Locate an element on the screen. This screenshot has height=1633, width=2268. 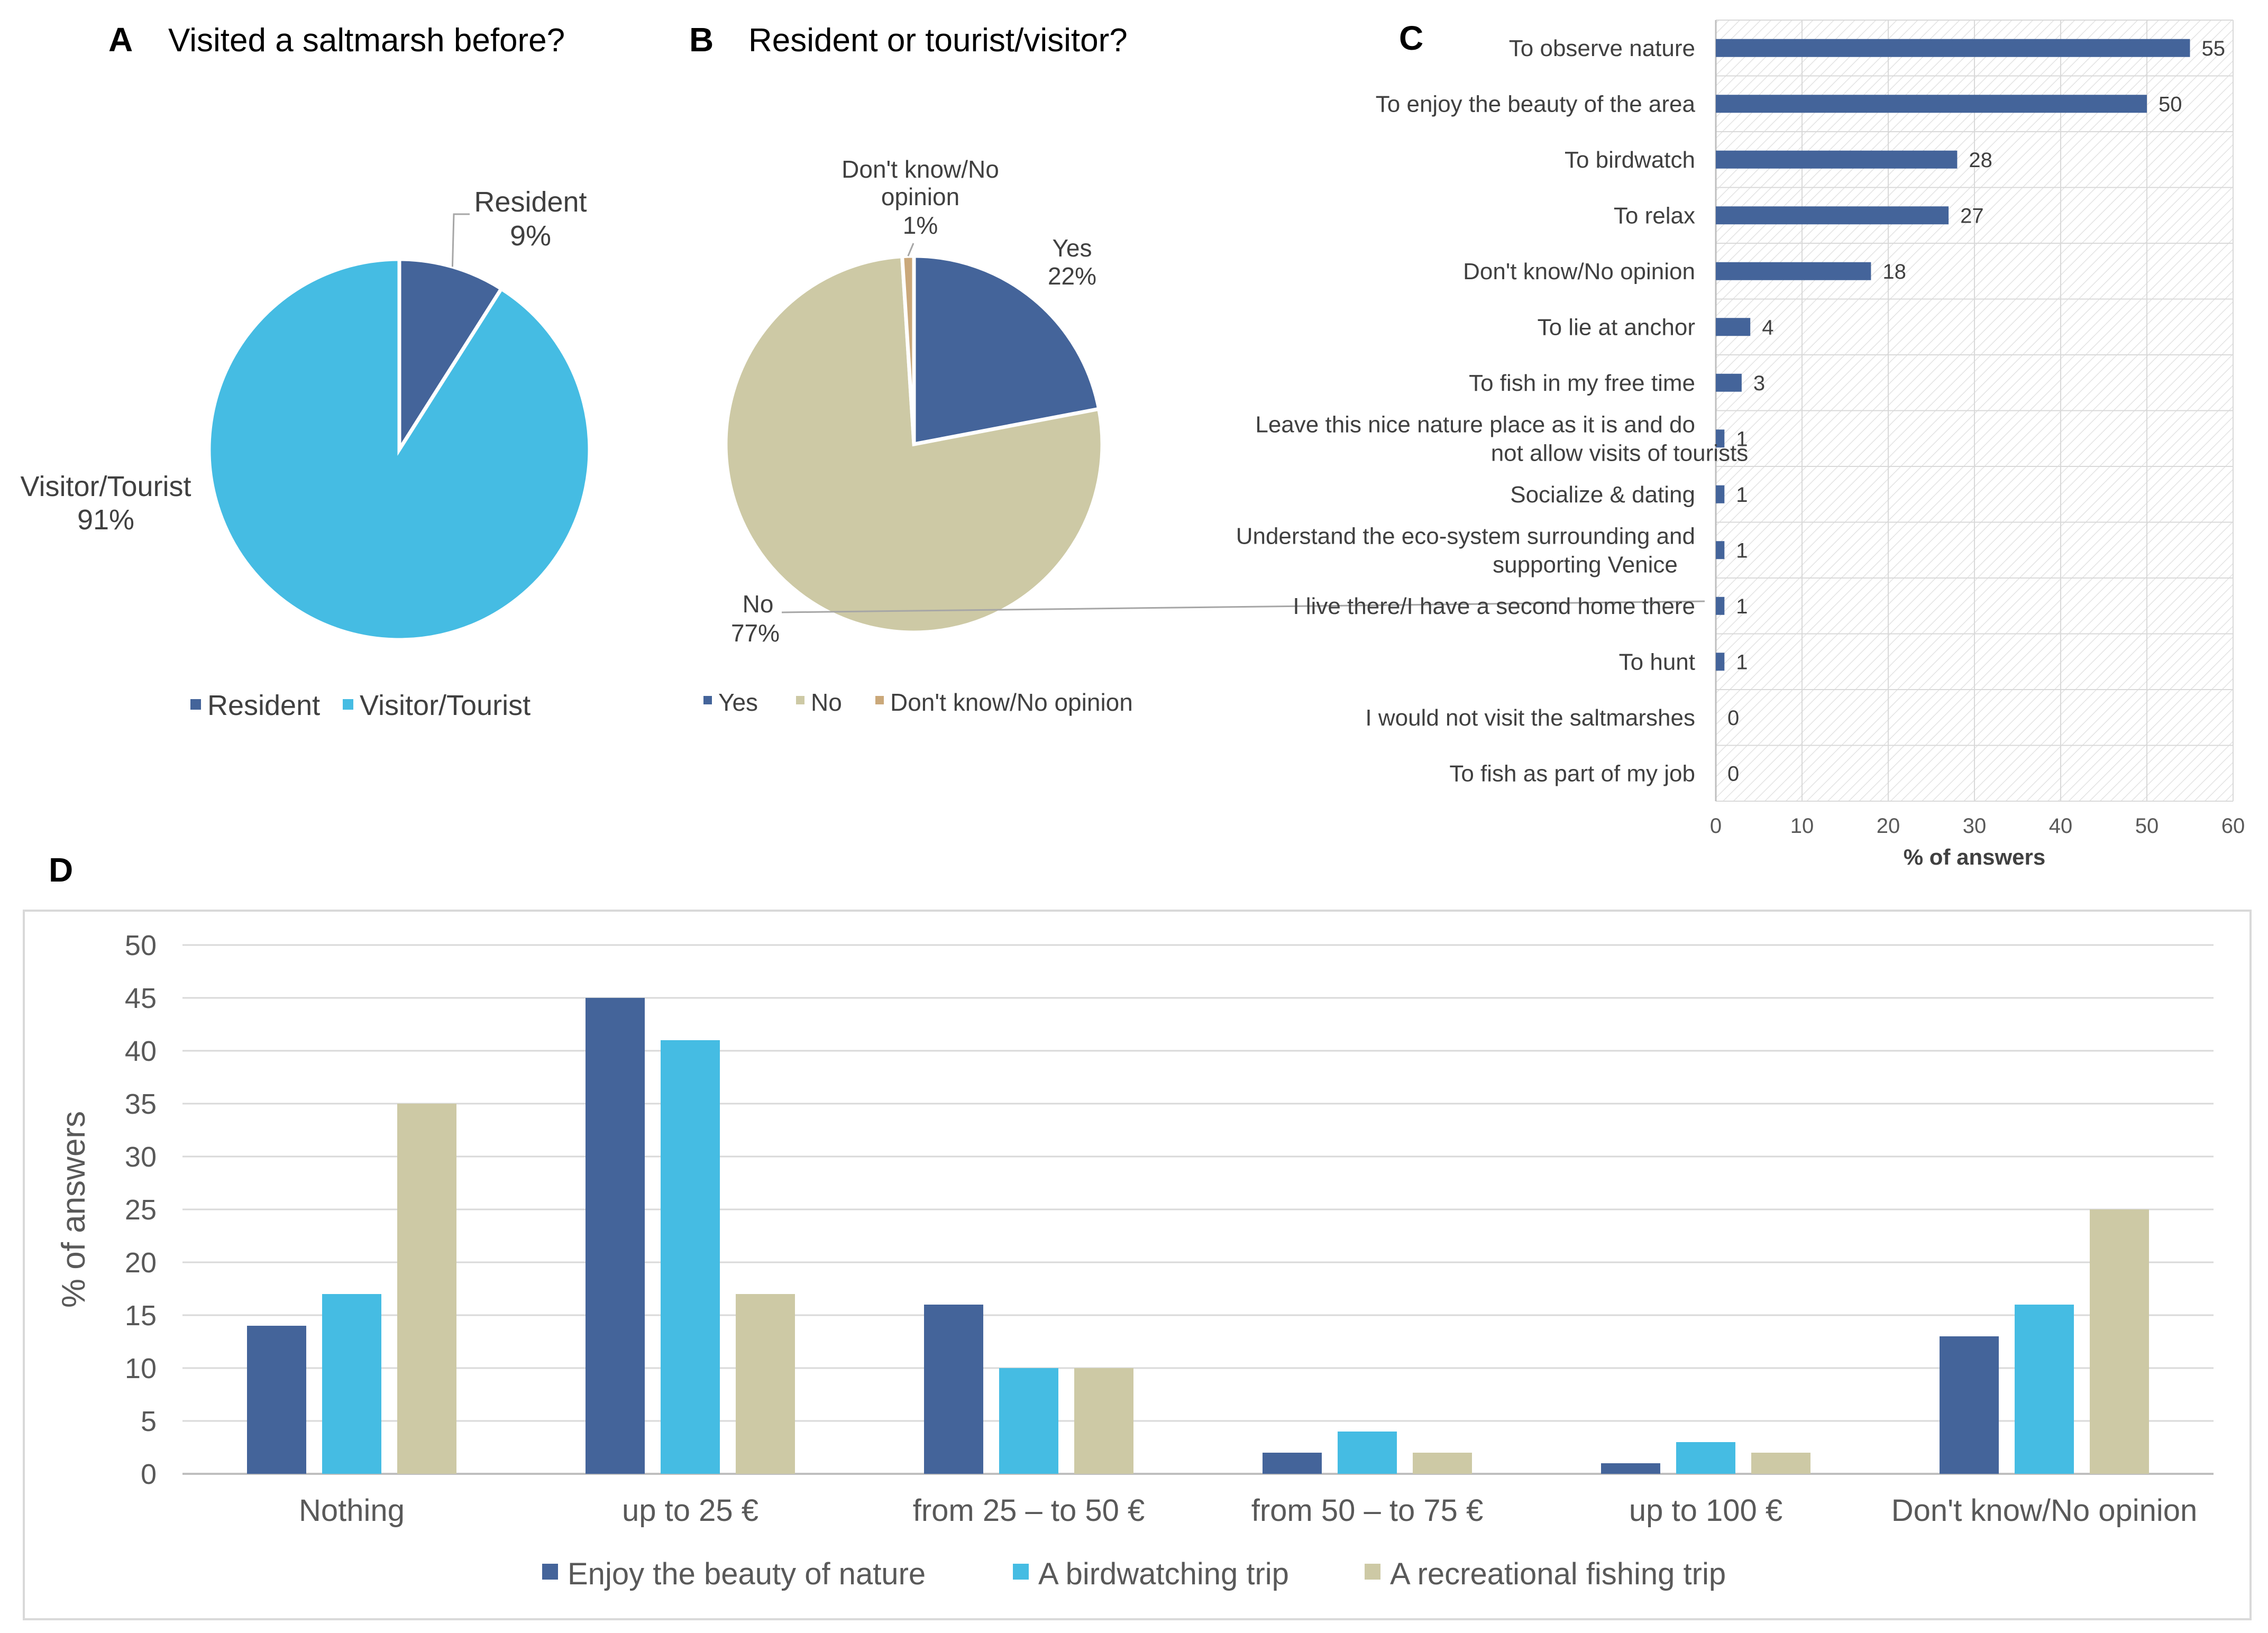
value-label-socialize-dating: 1 is located at coordinates (1742, 495).